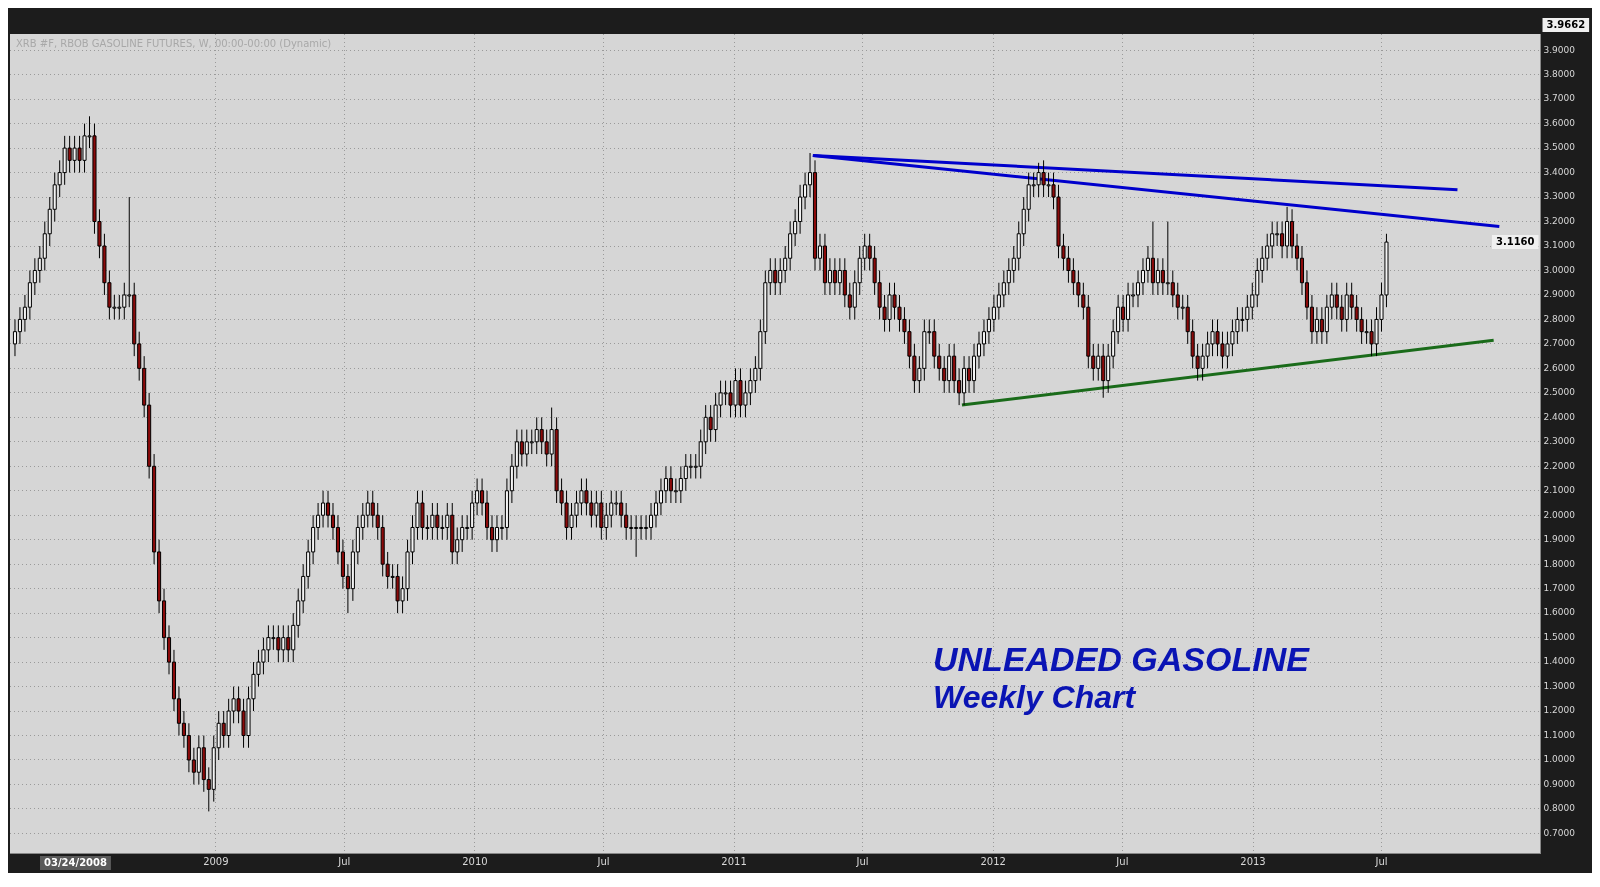  What do you see at coordinates (1559, 734) in the screenshot?
I see `y-tick-label: 1.1000` at bounding box center [1559, 734].